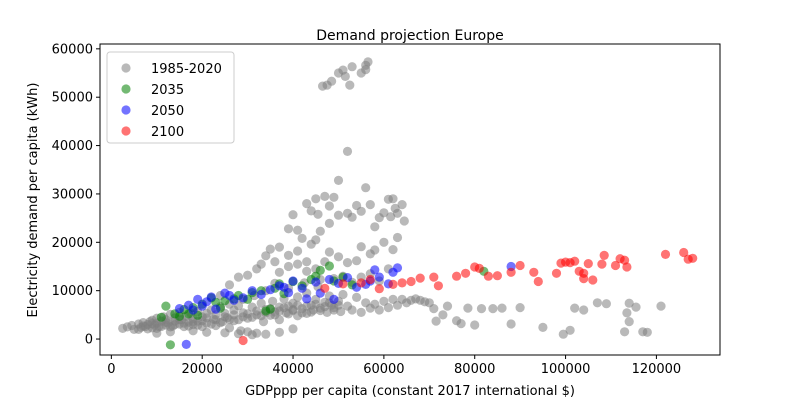  Describe the element at coordinates (126, 68) in the screenshot. I see `legend-marker` at that location.